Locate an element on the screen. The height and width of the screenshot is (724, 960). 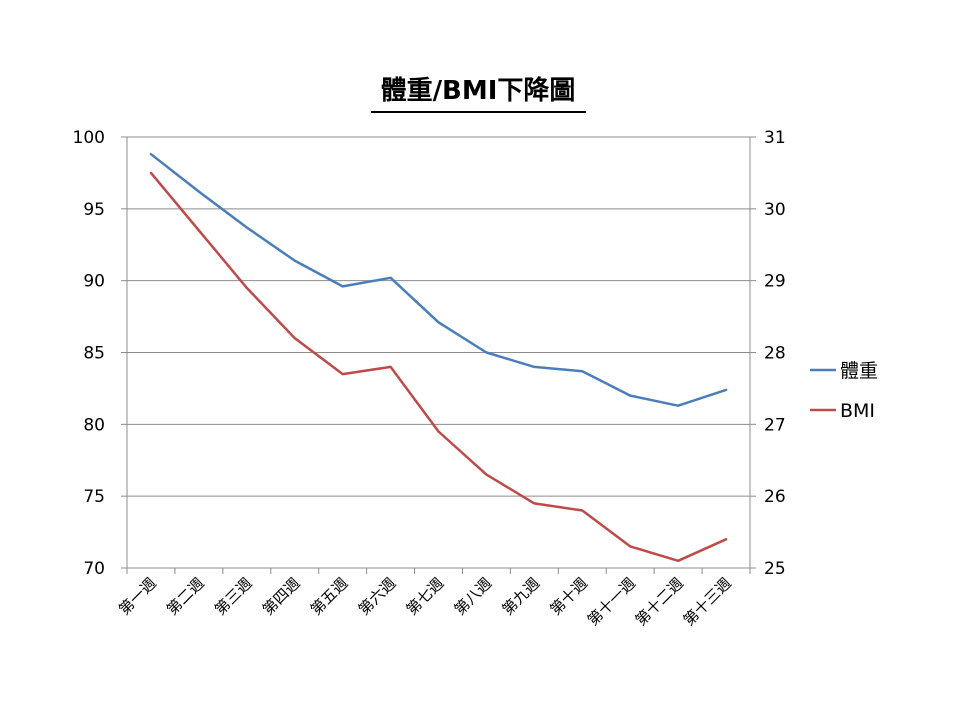
x-tick-label: 第十三週 is located at coordinates (707, 601).